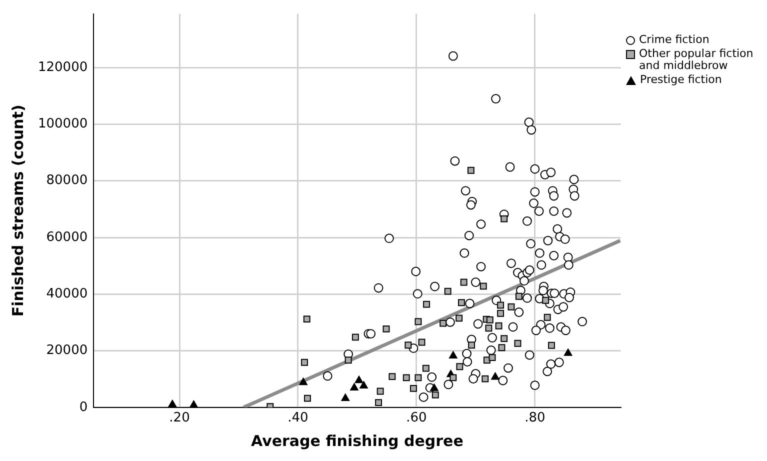 Image resolution: width=767 pixels, height=461 pixels. Describe the element at coordinates (674, 39) in the screenshot. I see `legend-label: Crime fiction` at that location.